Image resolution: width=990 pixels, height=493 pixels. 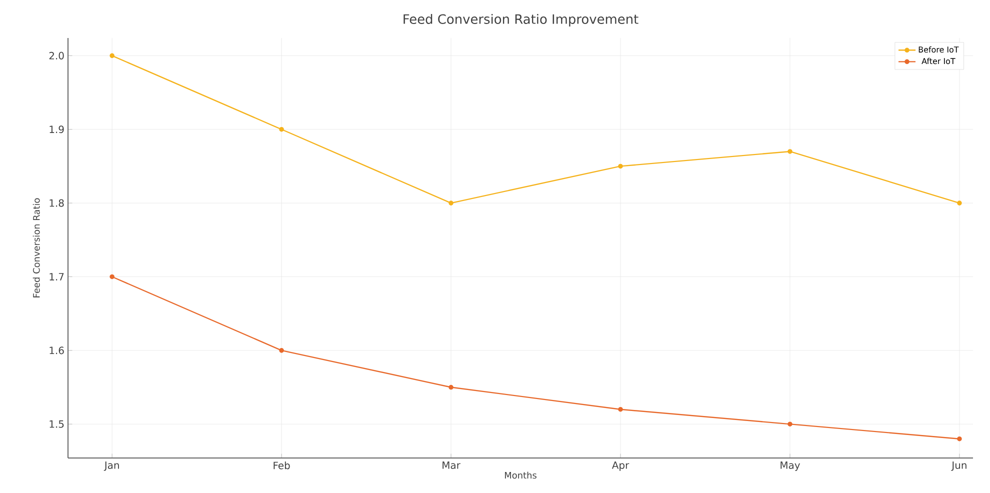 I want to click on x-tick-label: May, so click(x=790, y=466).